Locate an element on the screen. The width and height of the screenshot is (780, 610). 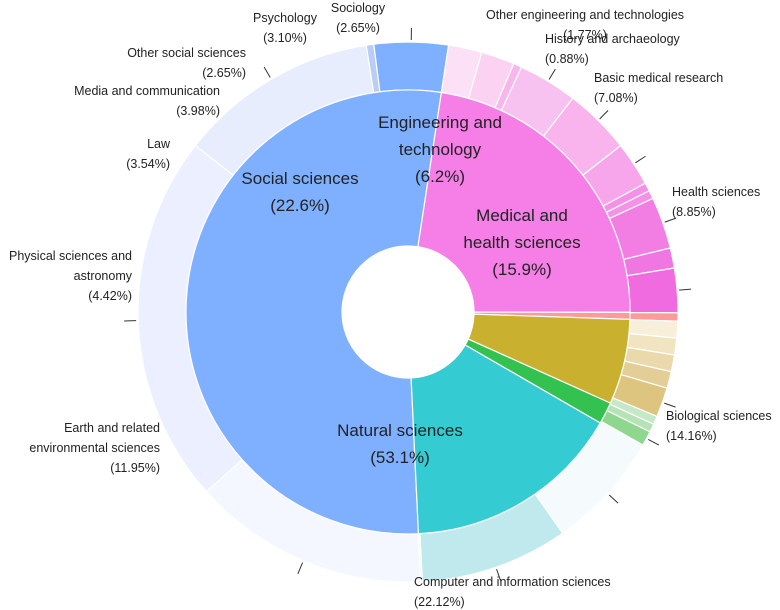
outer-label-earth-and-related-environmental-sciences-line-3: (11.95%) is located at coordinates (135, 468).